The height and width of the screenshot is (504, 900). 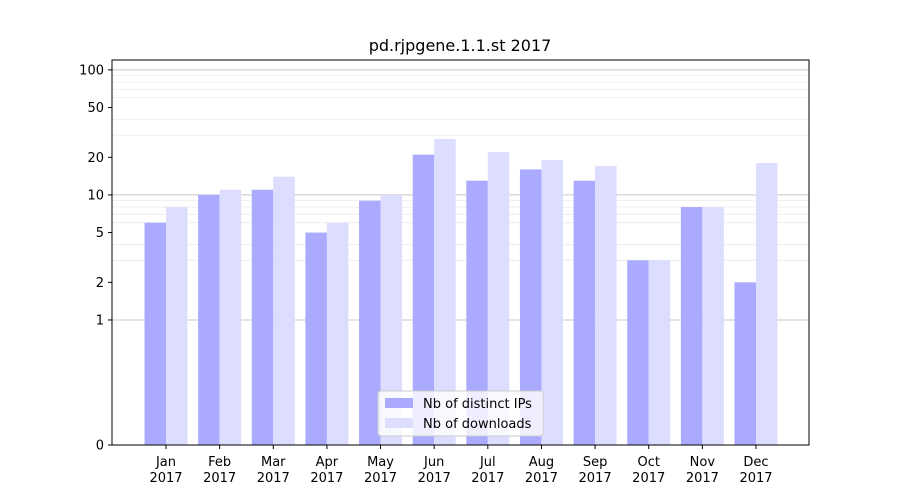 I want to click on legend-box, so click(x=460, y=413).